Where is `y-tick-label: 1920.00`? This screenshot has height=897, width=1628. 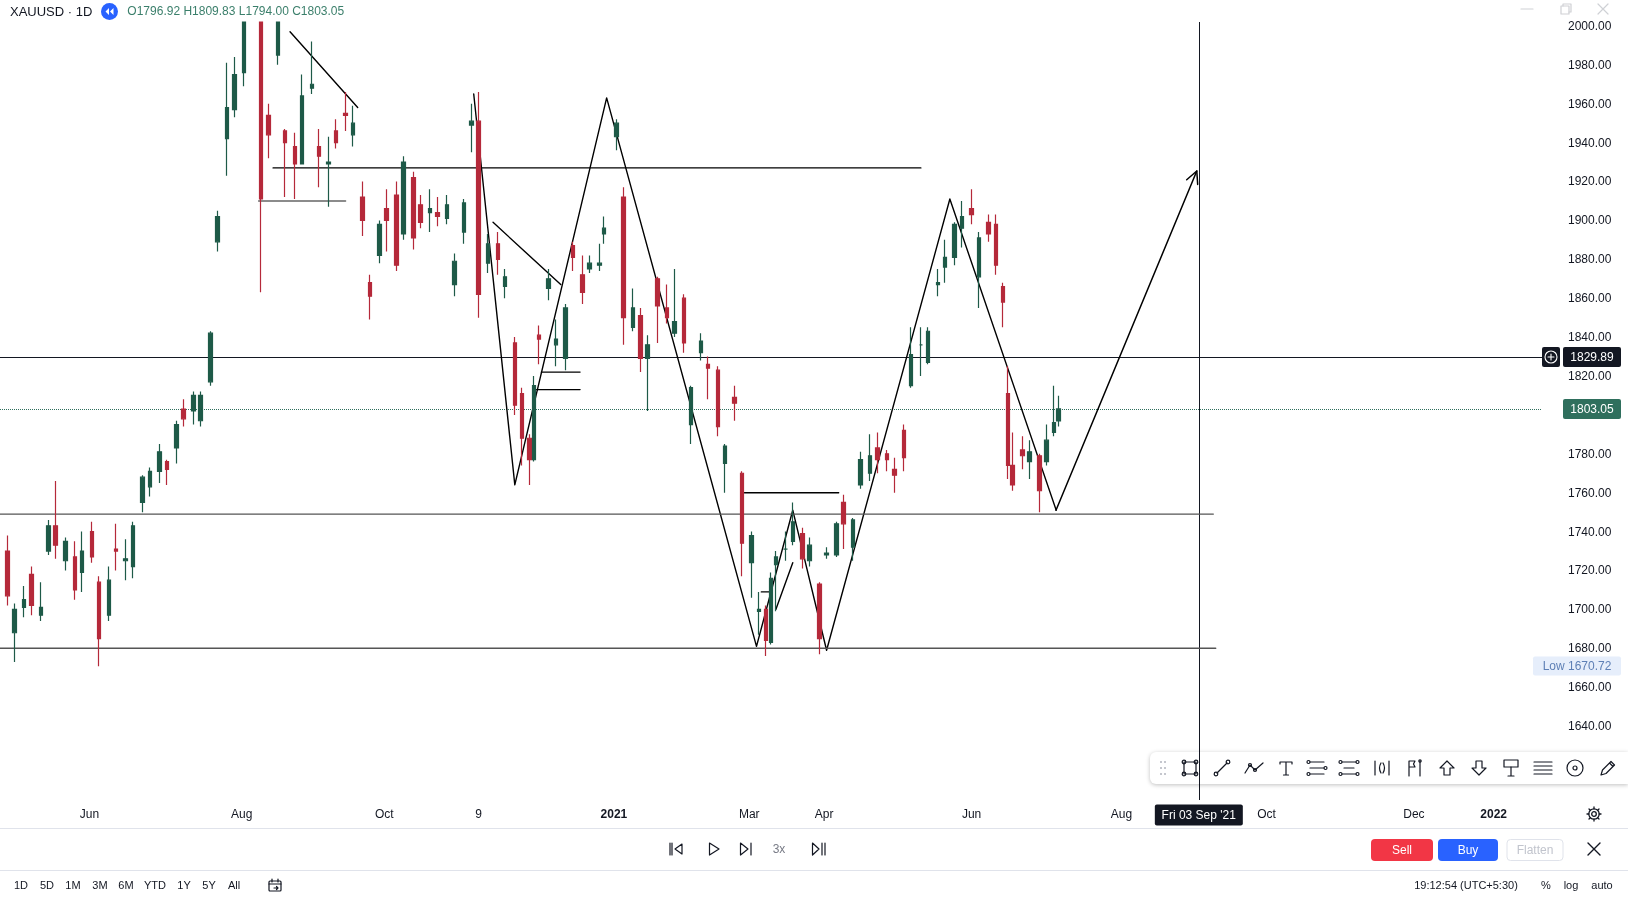
y-tick-label: 1920.00 is located at coordinates (1590, 181).